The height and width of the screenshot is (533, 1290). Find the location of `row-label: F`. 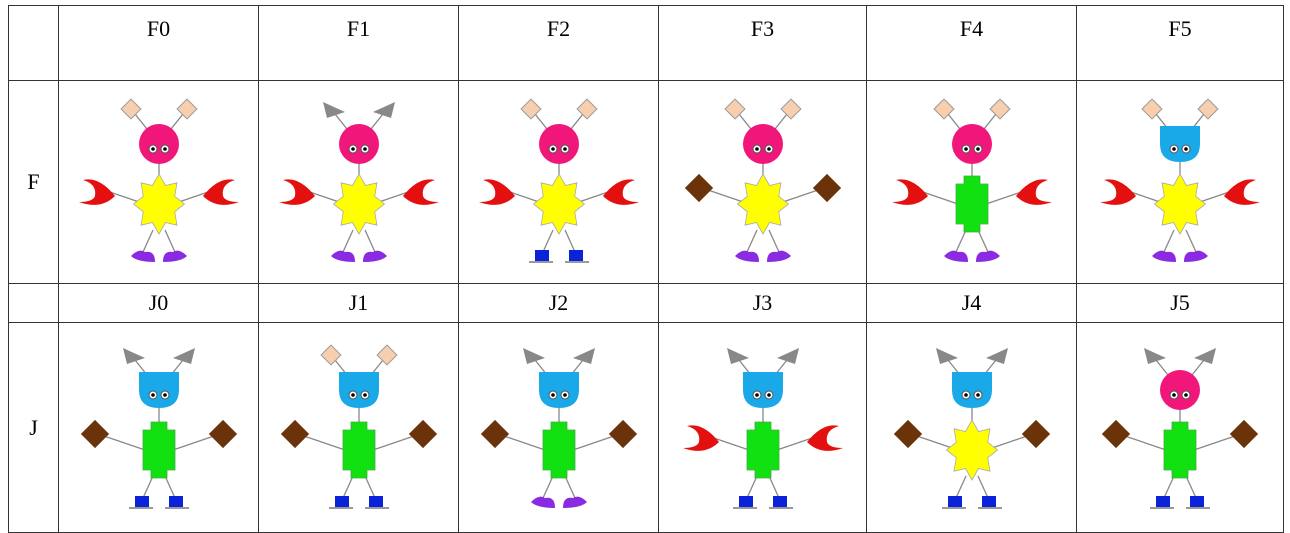

row-label: F is located at coordinates (33, 182).